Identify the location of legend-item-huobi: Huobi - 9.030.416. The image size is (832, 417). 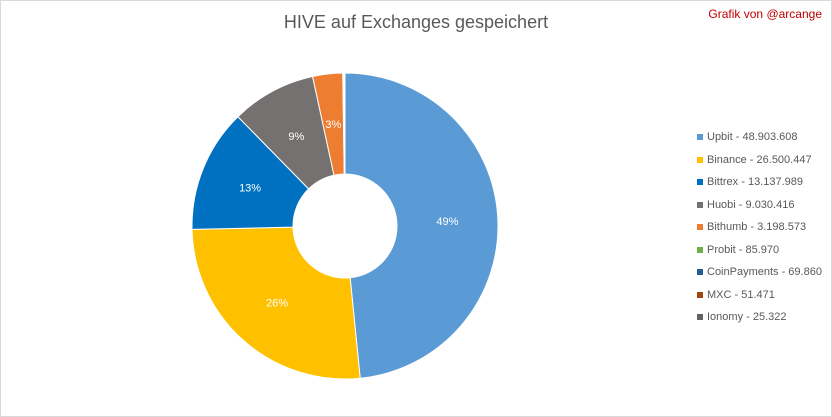
(762, 205).